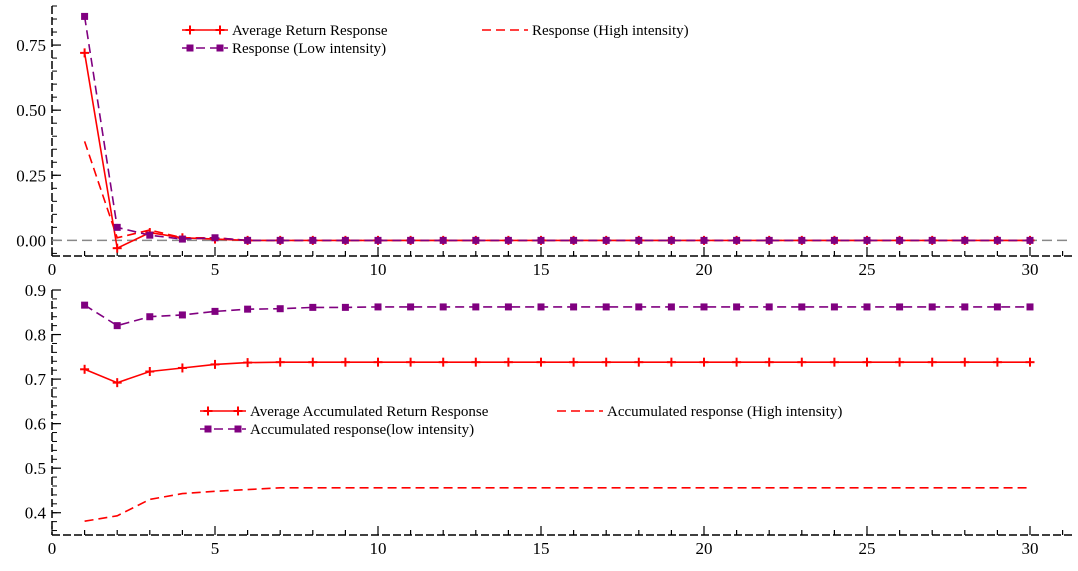  Describe the element at coordinates (35, 335) in the screenshot. I see `y-tick-label: 0.8` at that location.